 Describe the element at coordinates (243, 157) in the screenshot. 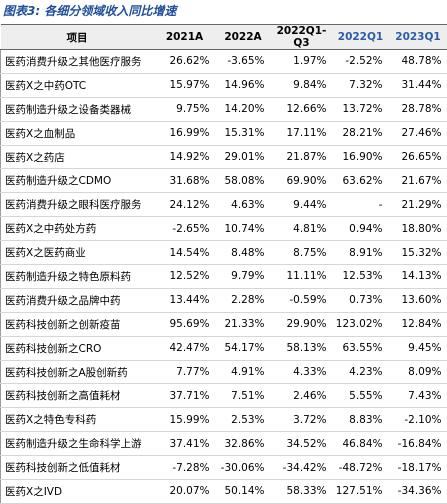

I see `cell: 29.01%` at that location.